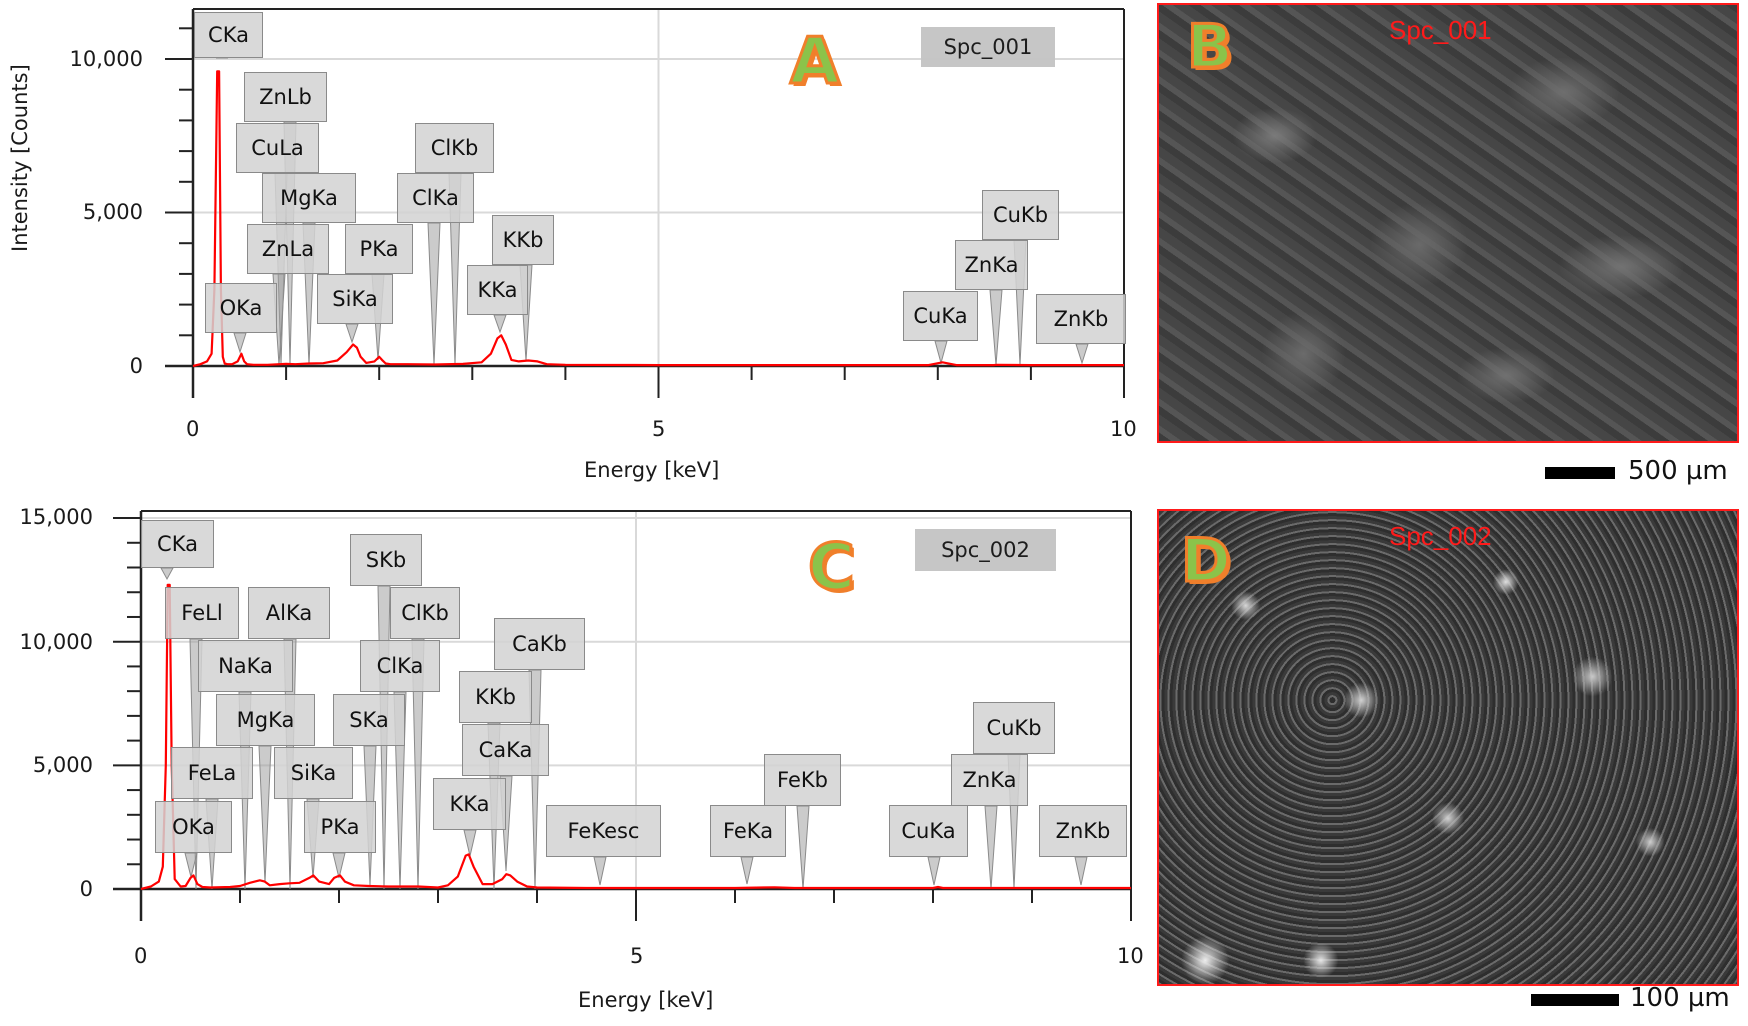 The height and width of the screenshot is (1026, 1748). What do you see at coordinates (1680, 998) in the screenshot?
I see `scale-label-d: 100 µm` at bounding box center [1680, 998].